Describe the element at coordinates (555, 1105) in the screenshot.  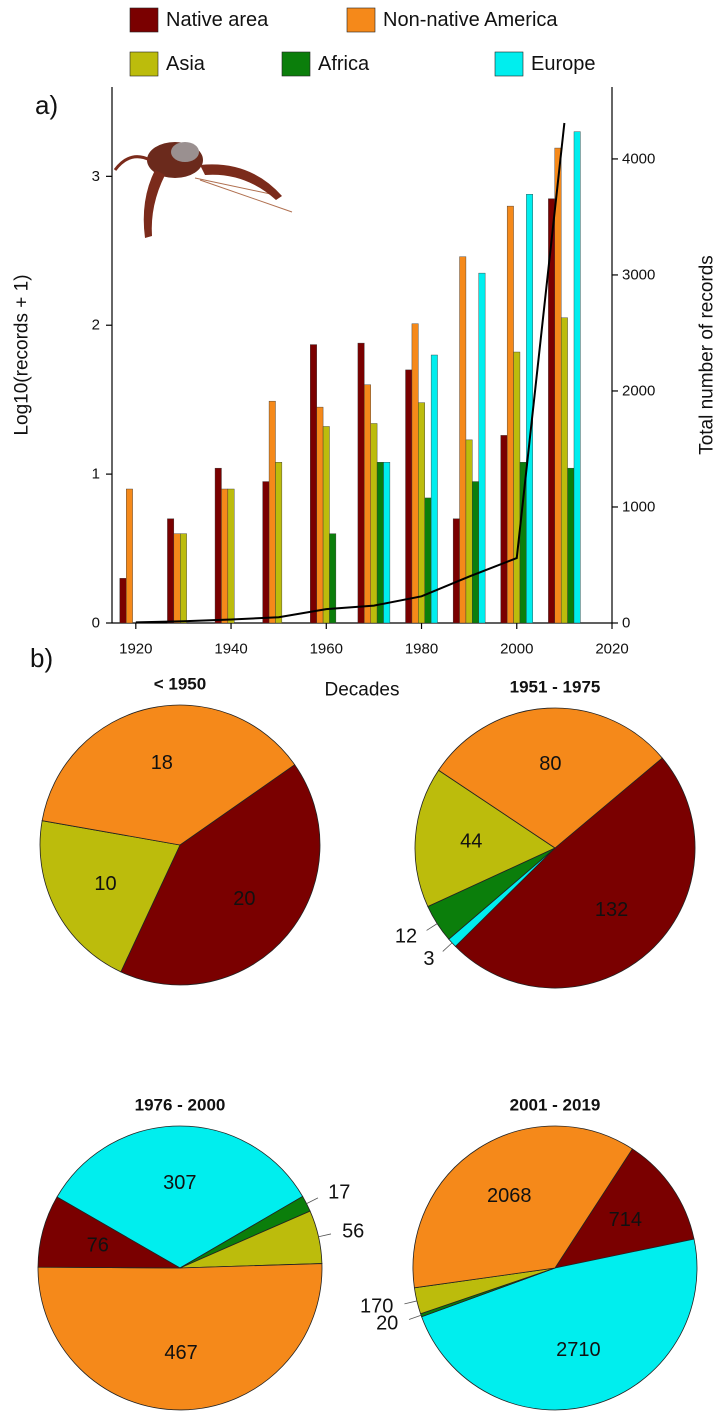
I see `pie-title: 2001 - 2019` at that location.